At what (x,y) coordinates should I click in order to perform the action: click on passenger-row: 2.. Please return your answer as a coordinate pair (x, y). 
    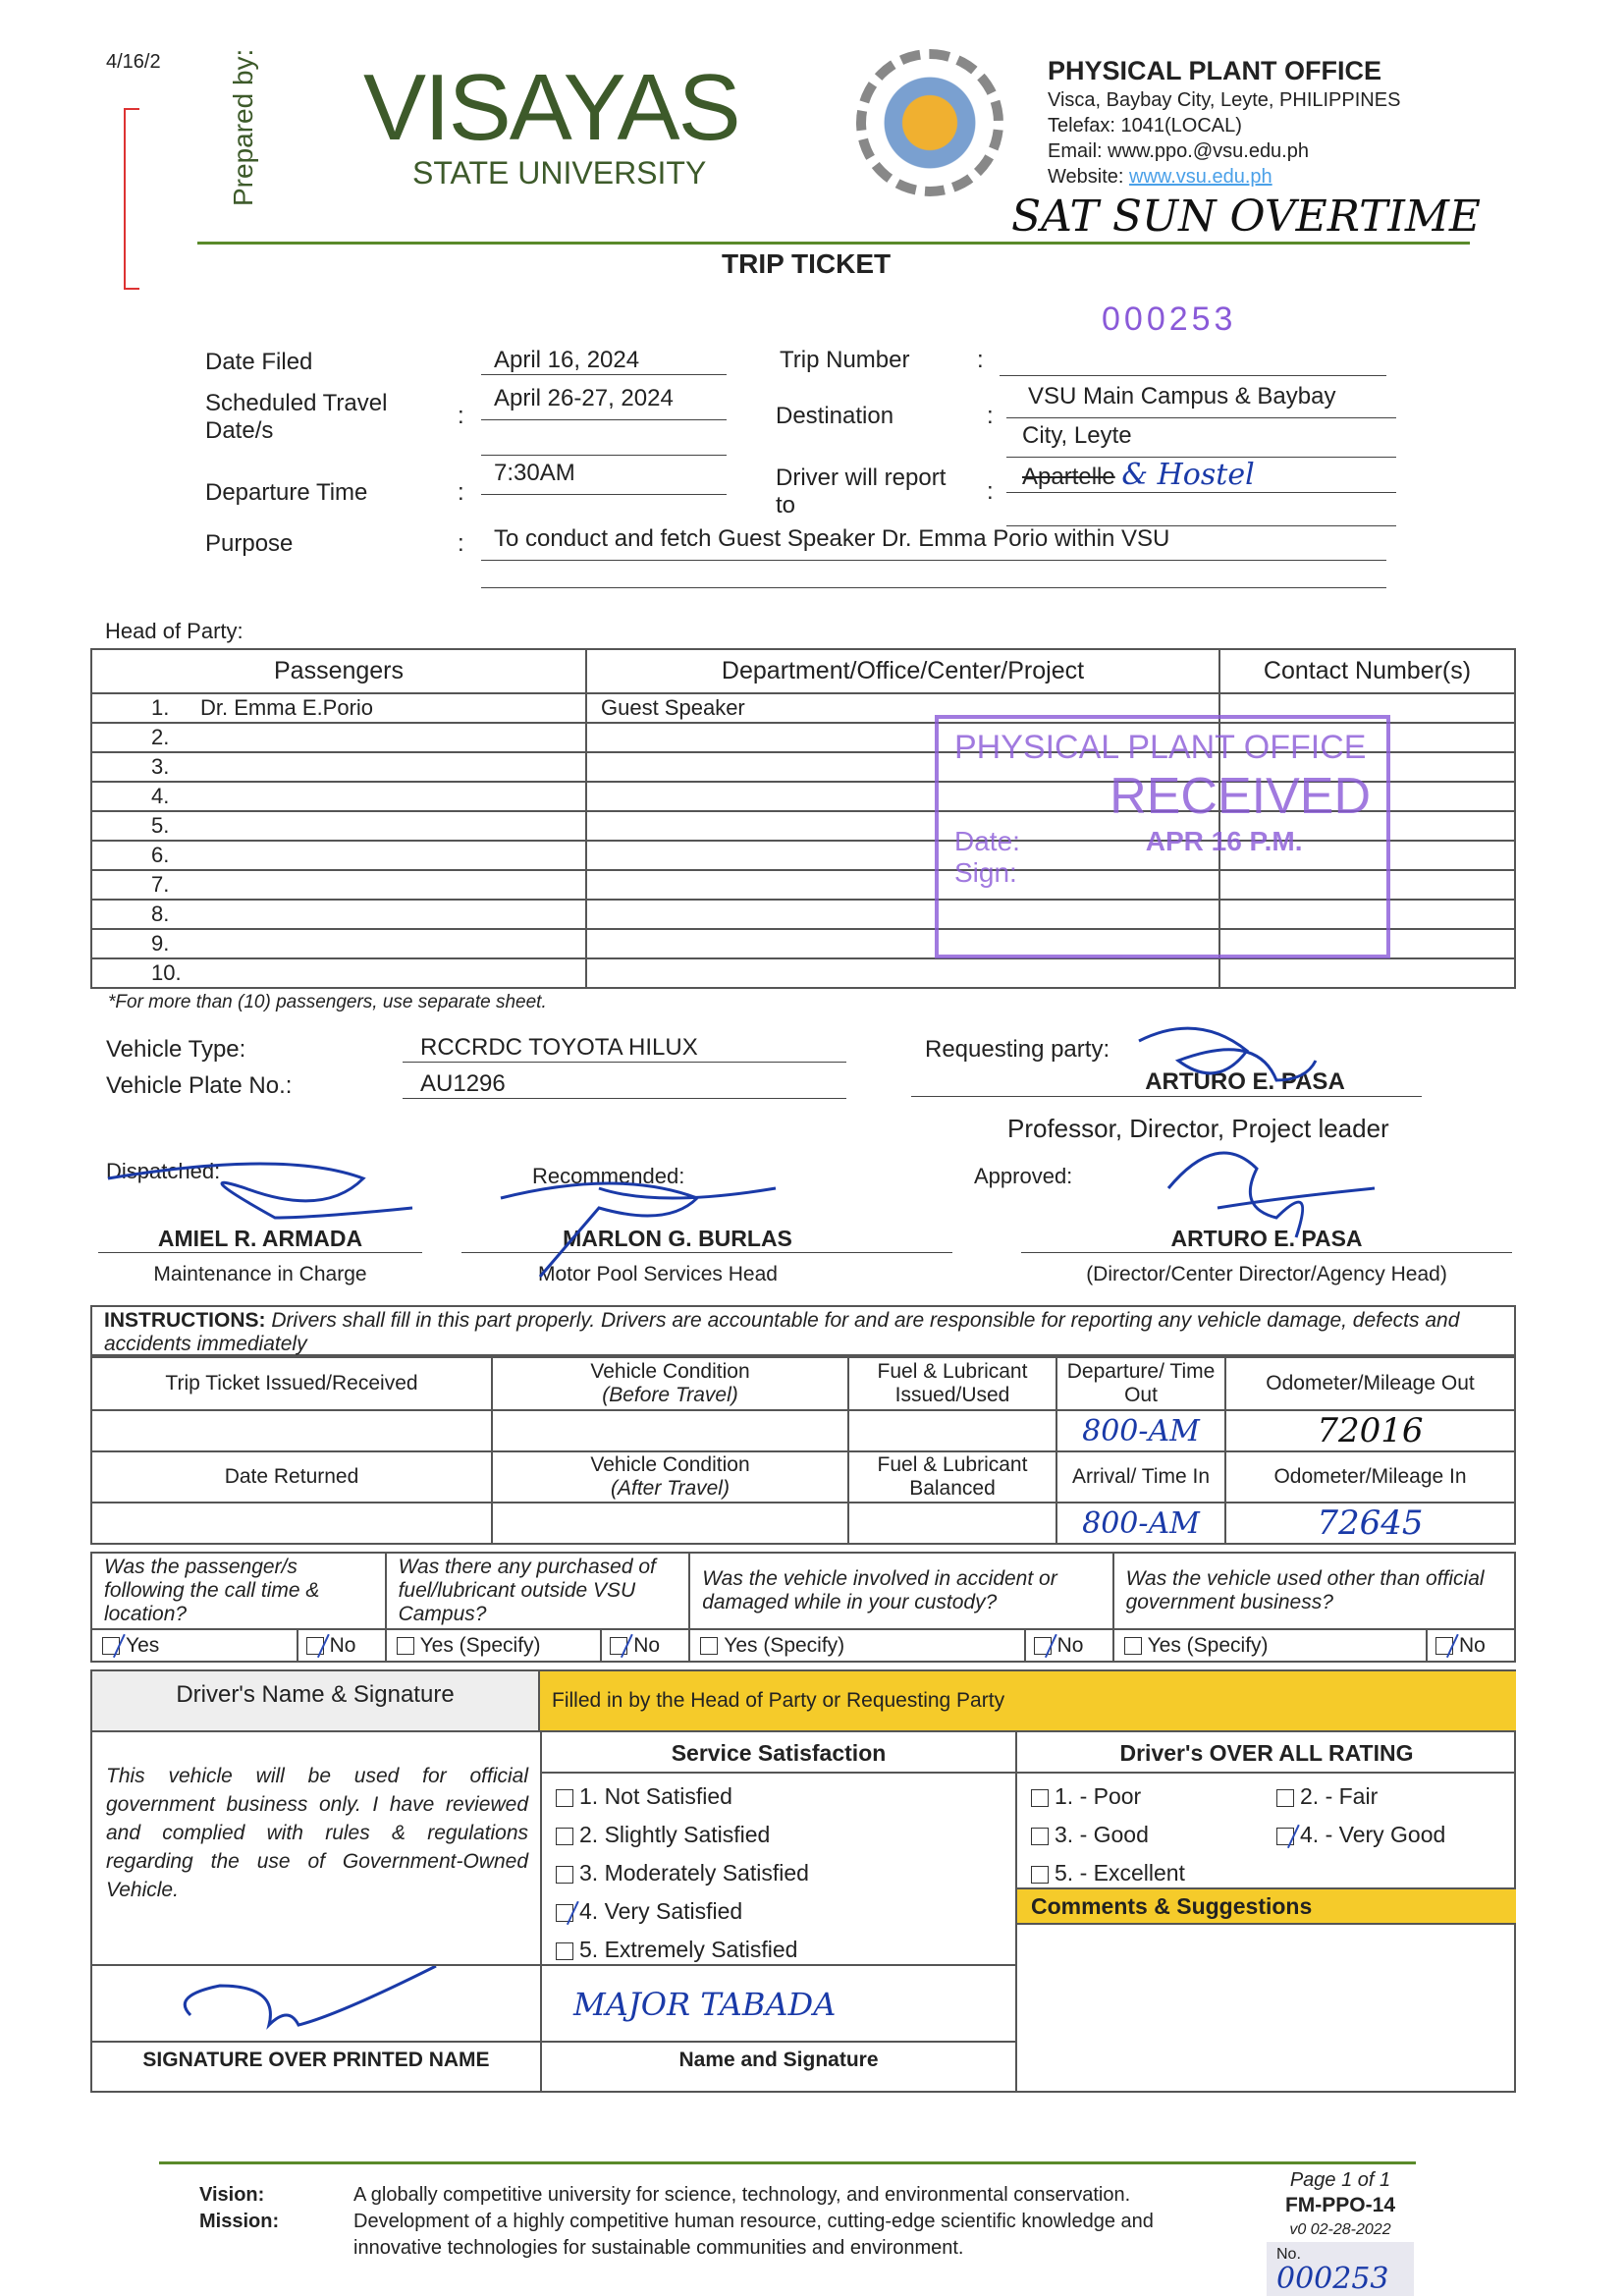
    Looking at the image, I should click on (803, 737).